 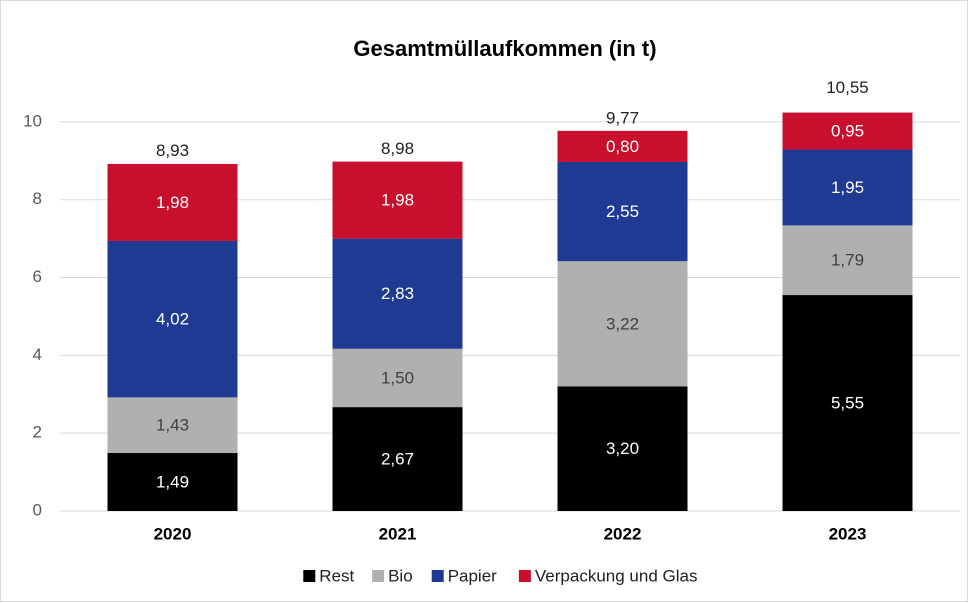 I want to click on legend-label: Papier, so click(x=472, y=575).